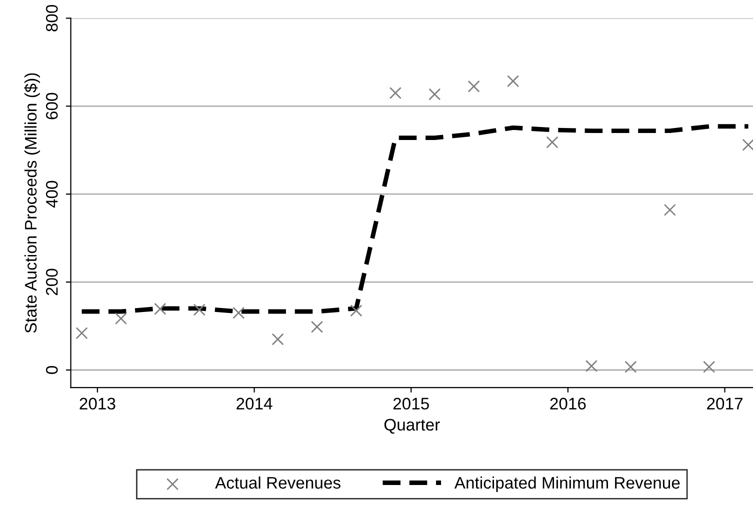  What do you see at coordinates (52, 370) in the screenshot?
I see `y-tick-label: 0` at bounding box center [52, 370].